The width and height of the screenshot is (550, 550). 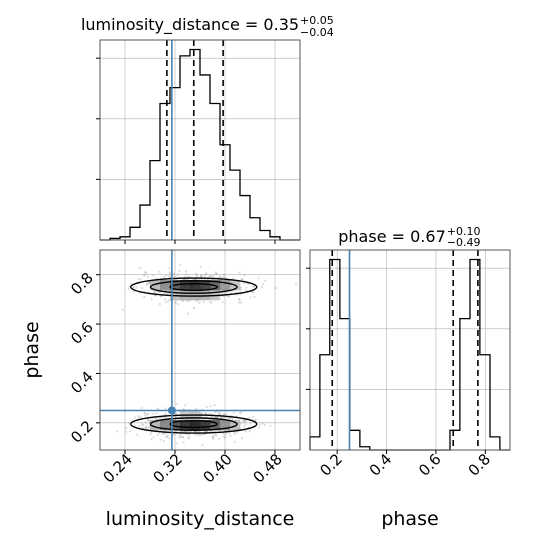 What do you see at coordinates (317, 20) in the screenshot?
I see `luminosity-distance-title-upper: +0.05` at bounding box center [317, 20].